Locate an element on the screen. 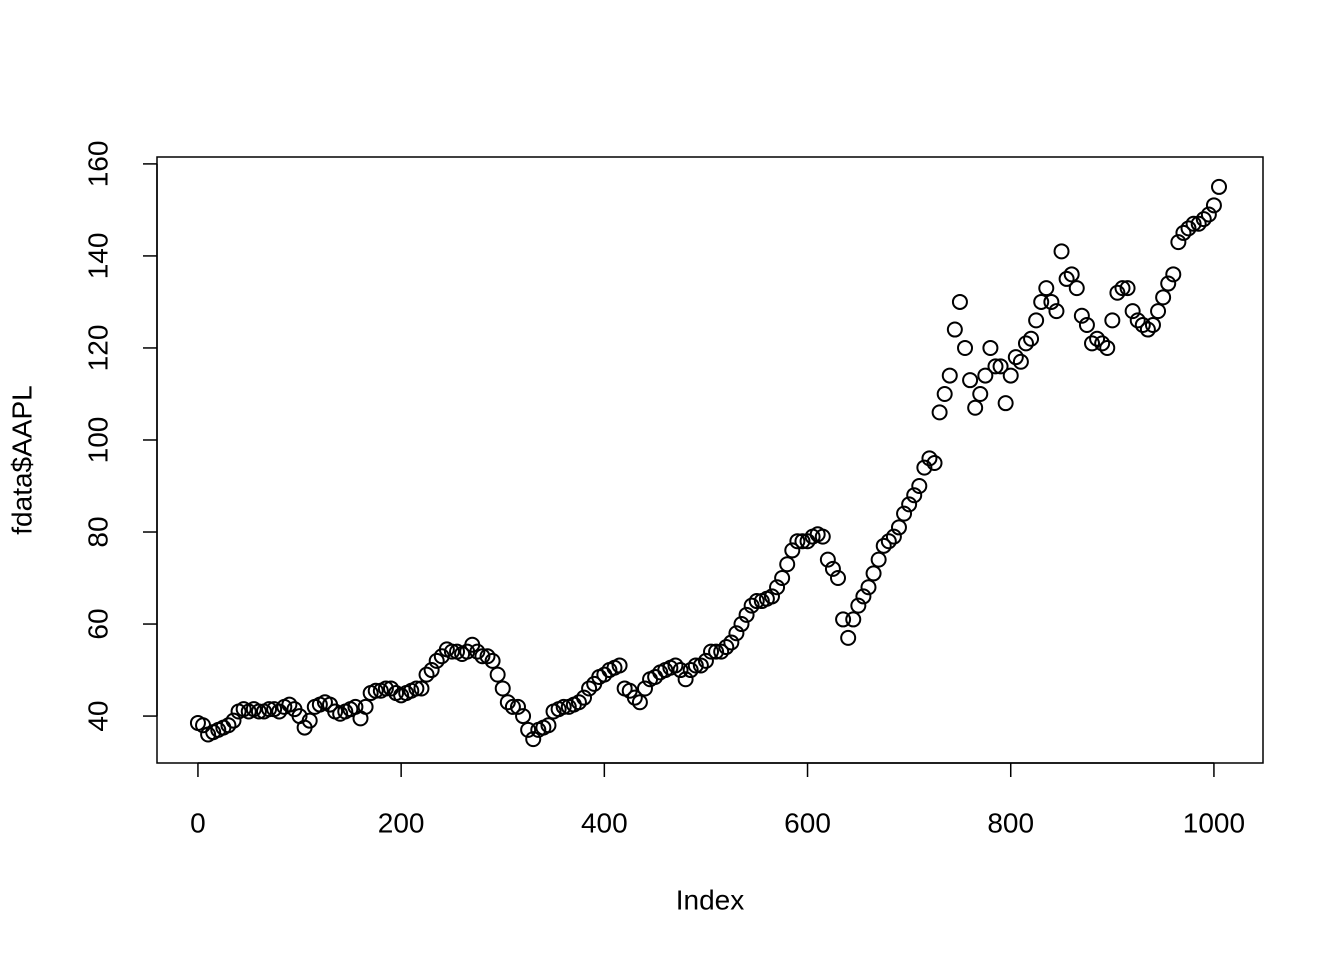 This screenshot has width=1344, height=960. y-tick-label: 140 is located at coordinates (97, 256).